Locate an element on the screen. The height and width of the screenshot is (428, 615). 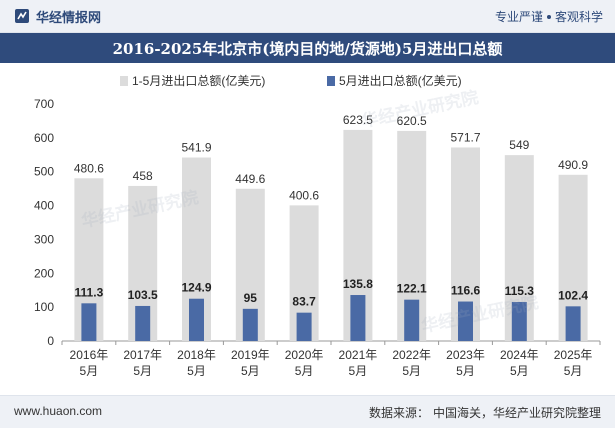
x-tick-label-year: 2016年 is located at coordinates (89, 355).